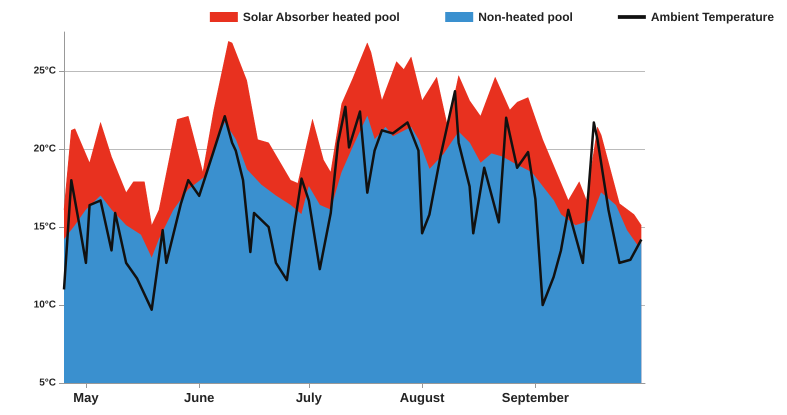  I want to click on legend-label: Non-heated pool, so click(525, 17).